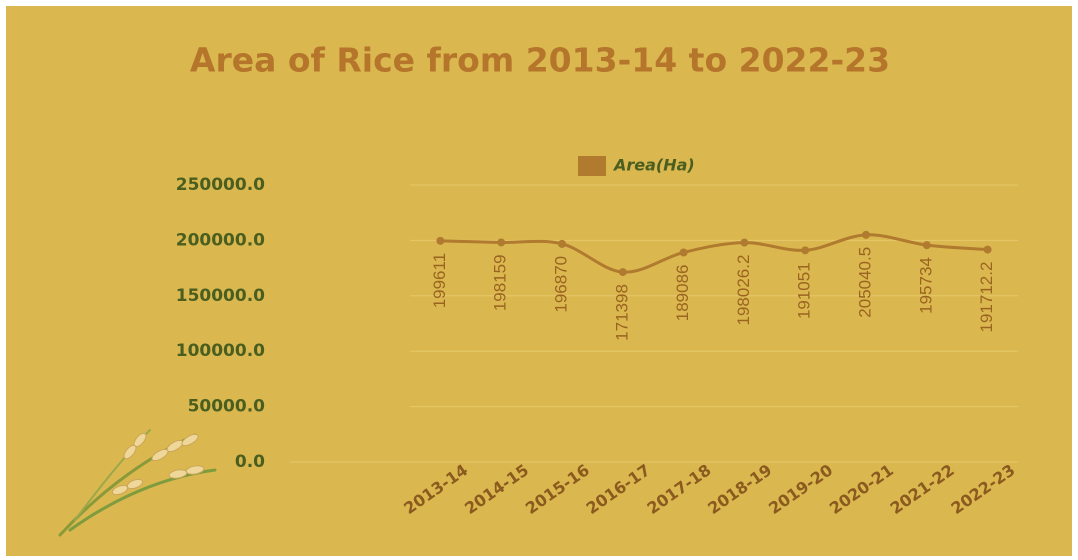 This screenshot has width=1078, height=560. Describe the element at coordinates (220, 185) in the screenshot. I see `y-tick-label: 250000.0` at that location.